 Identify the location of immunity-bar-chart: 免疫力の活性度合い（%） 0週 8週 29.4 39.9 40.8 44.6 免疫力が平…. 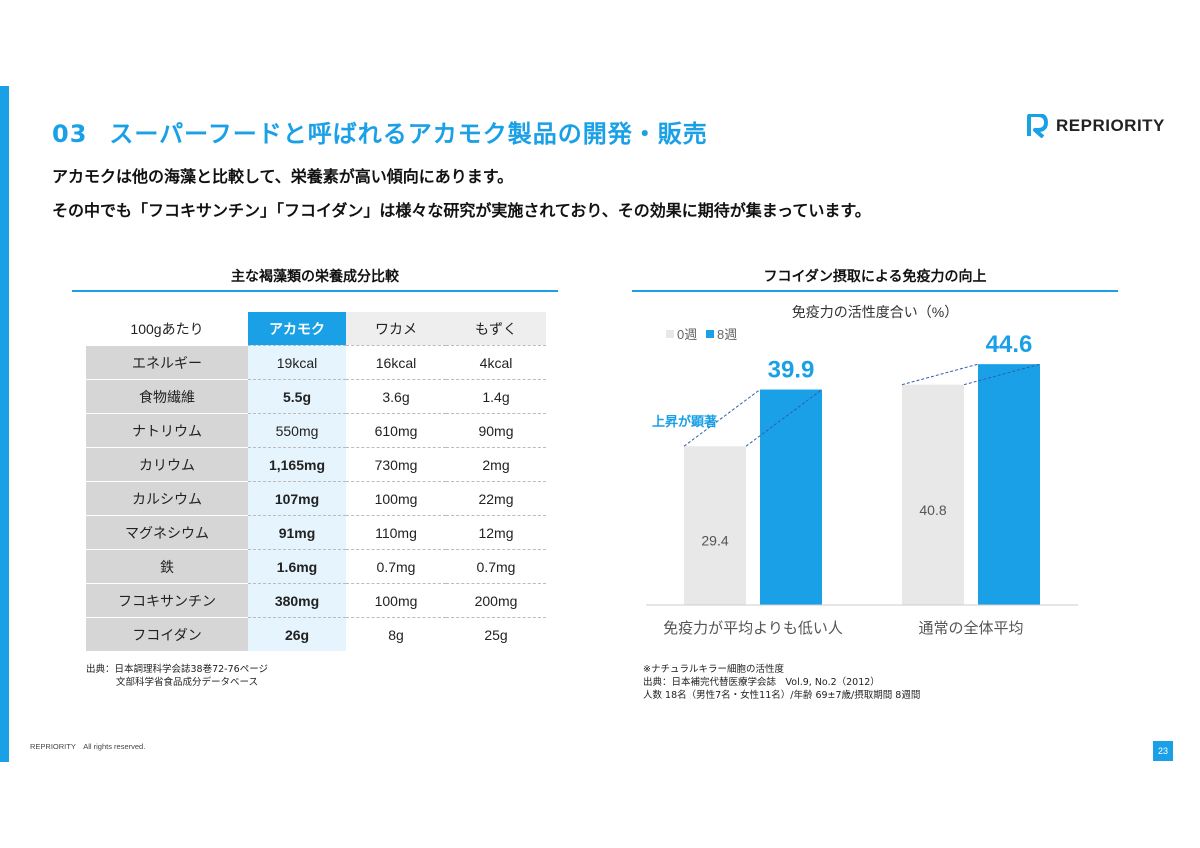
(862, 470).